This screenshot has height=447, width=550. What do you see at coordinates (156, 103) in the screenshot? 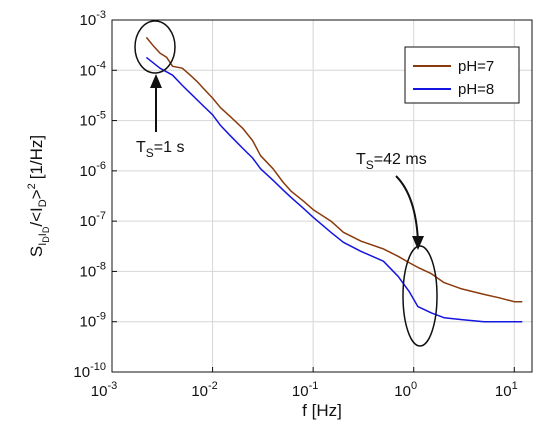
I see `annotation-arrow-ts1` at bounding box center [156, 103].